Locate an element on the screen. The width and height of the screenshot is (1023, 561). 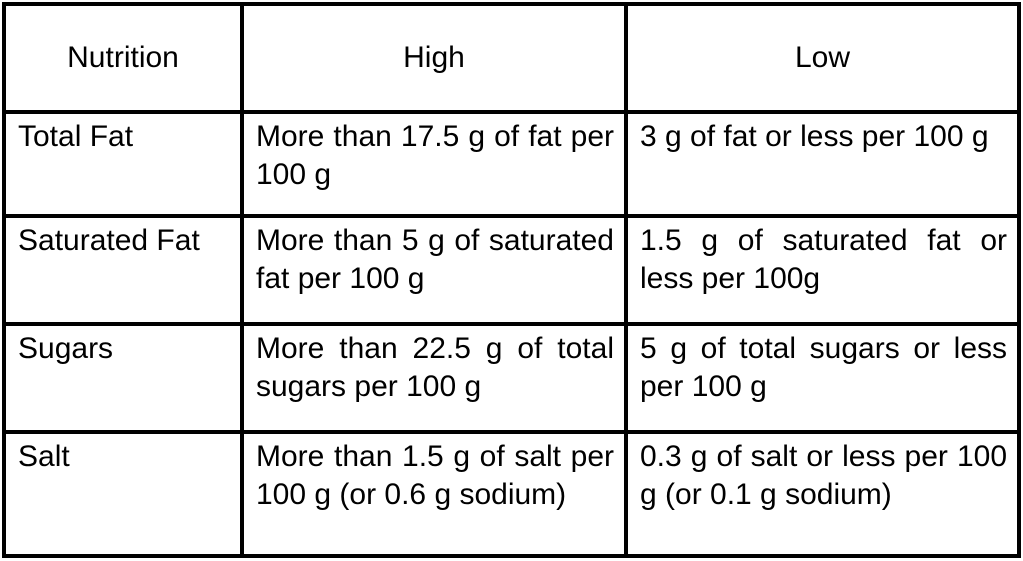
row-label: Sugars is located at coordinates (123, 378).